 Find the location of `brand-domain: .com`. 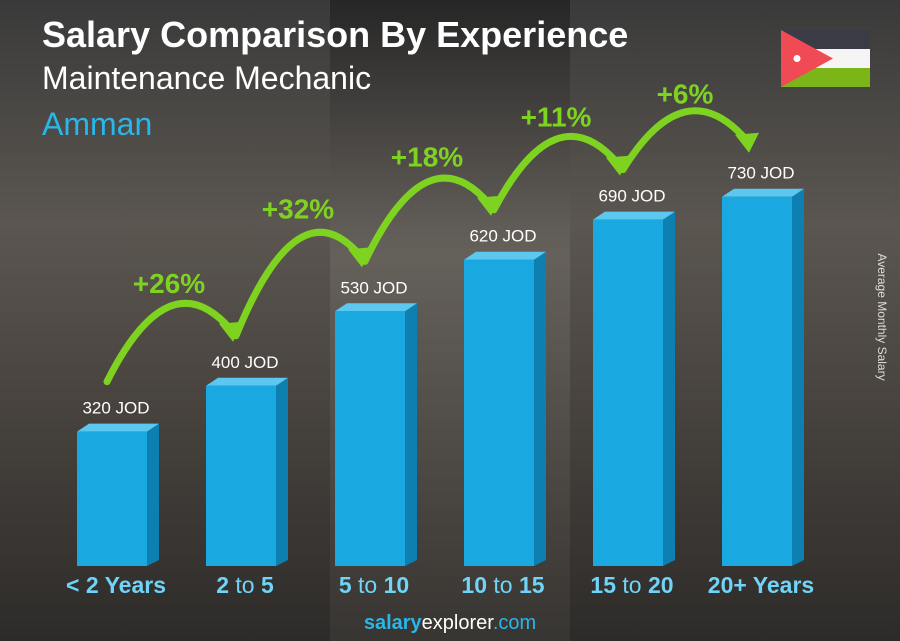

brand-domain: .com is located at coordinates (514, 623).